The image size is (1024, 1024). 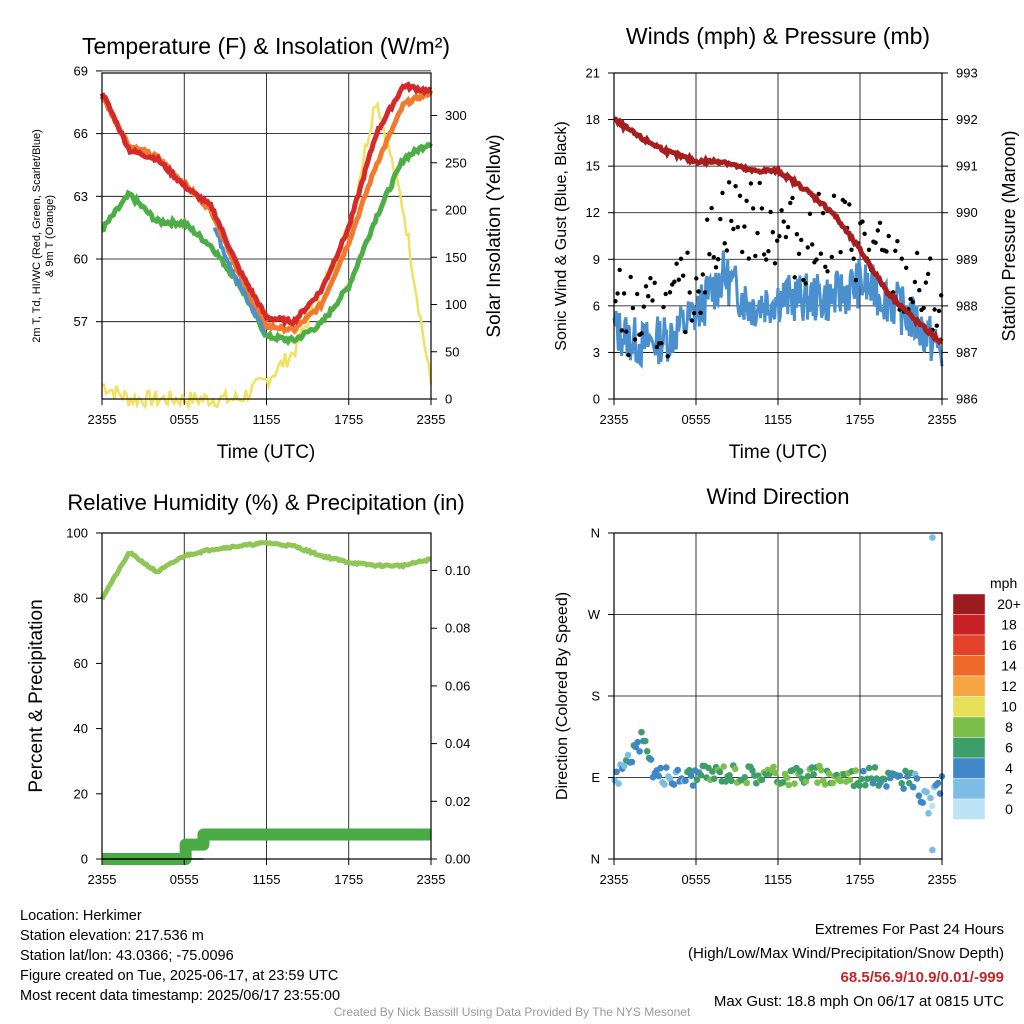 I want to click on y-tick-label: 57, so click(x=81, y=321).